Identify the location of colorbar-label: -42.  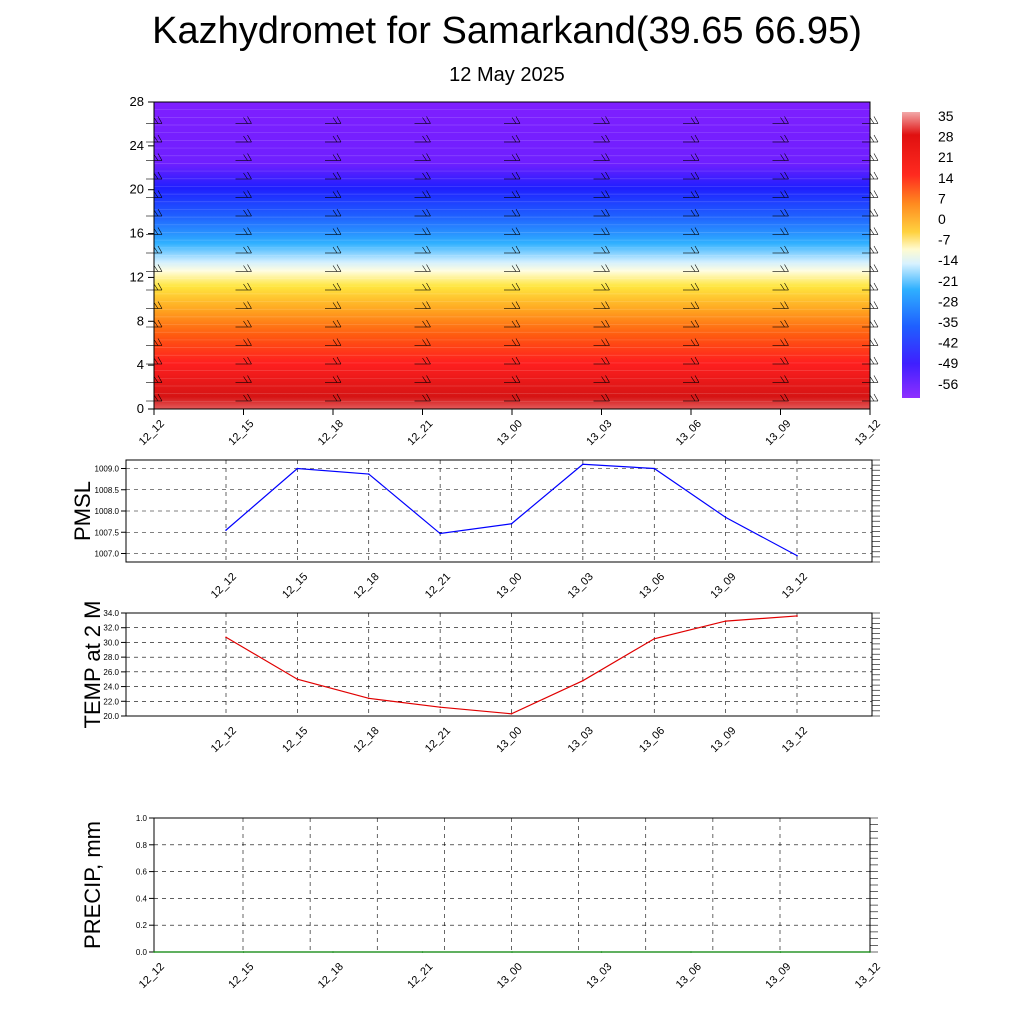
(948, 343).